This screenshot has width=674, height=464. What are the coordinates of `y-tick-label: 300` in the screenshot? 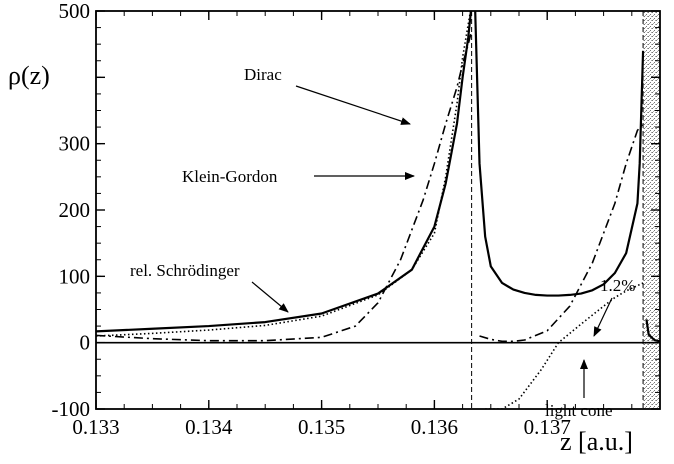 It's located at (75, 144).